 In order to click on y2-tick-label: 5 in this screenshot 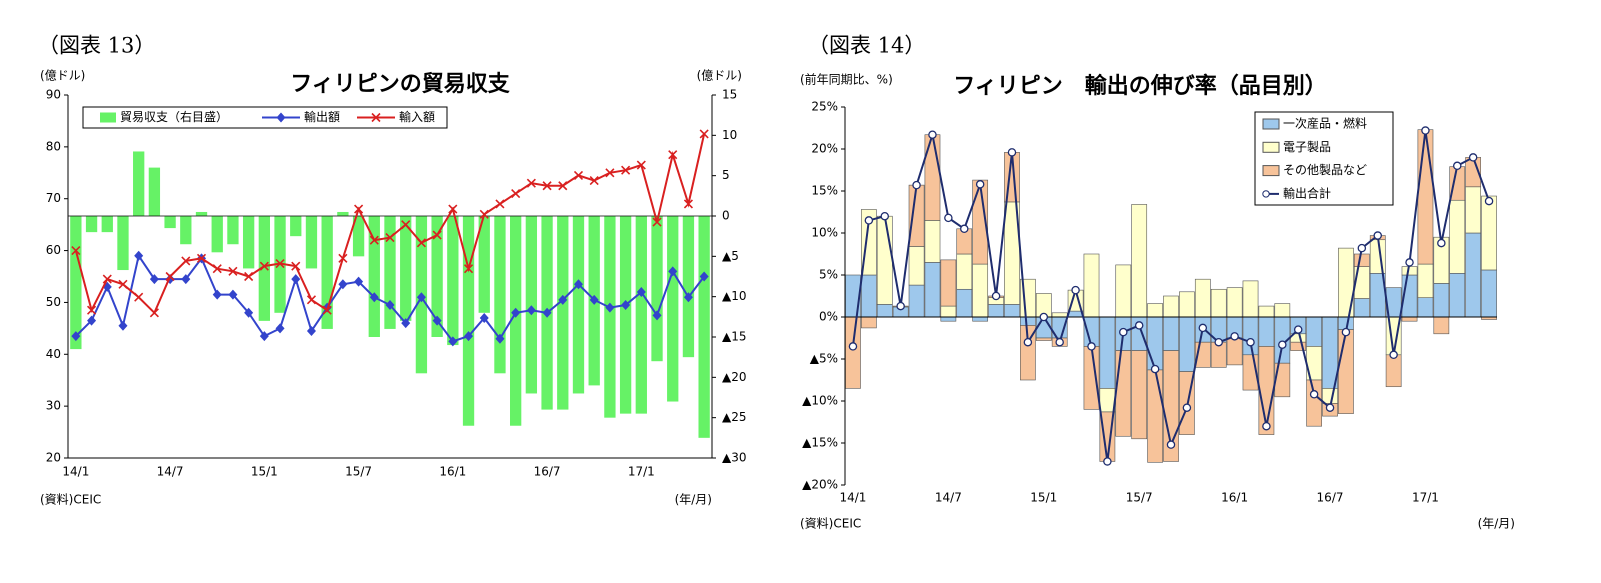, I will do `click(726, 175)`.